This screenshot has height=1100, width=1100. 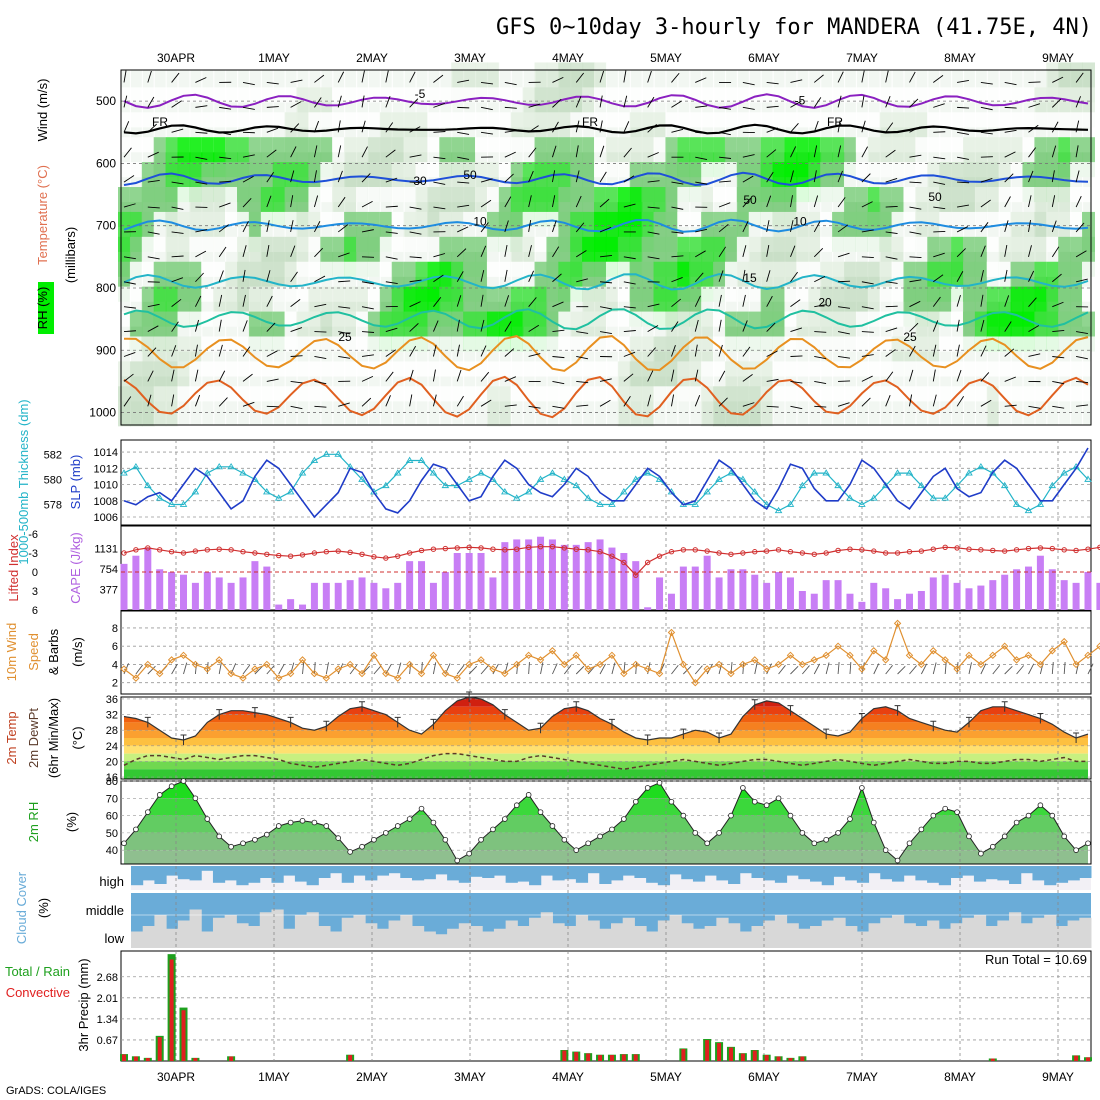 What do you see at coordinates (611, 724) in the screenshot?
I see `temp-minmax-bar` at bounding box center [611, 724].